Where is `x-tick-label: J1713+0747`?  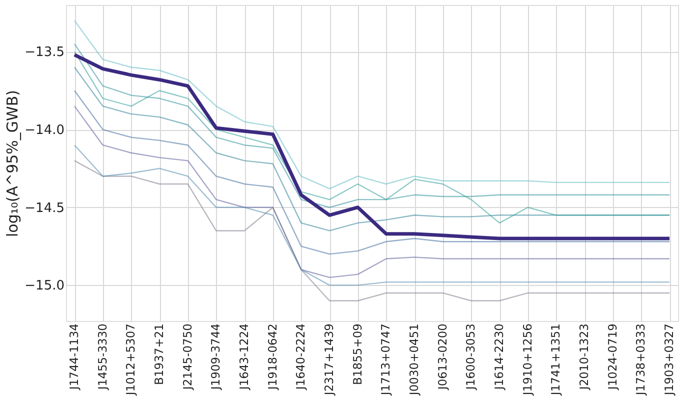 x-tick-label: J1713+0747 is located at coordinates (385, 360).